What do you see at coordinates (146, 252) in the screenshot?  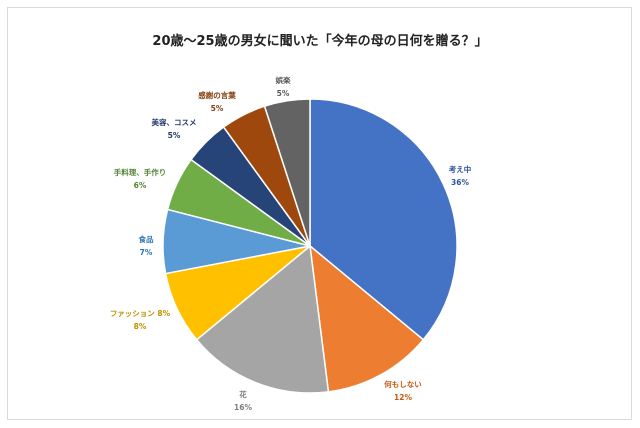 I see `slice-value-label: 7%` at bounding box center [146, 252].